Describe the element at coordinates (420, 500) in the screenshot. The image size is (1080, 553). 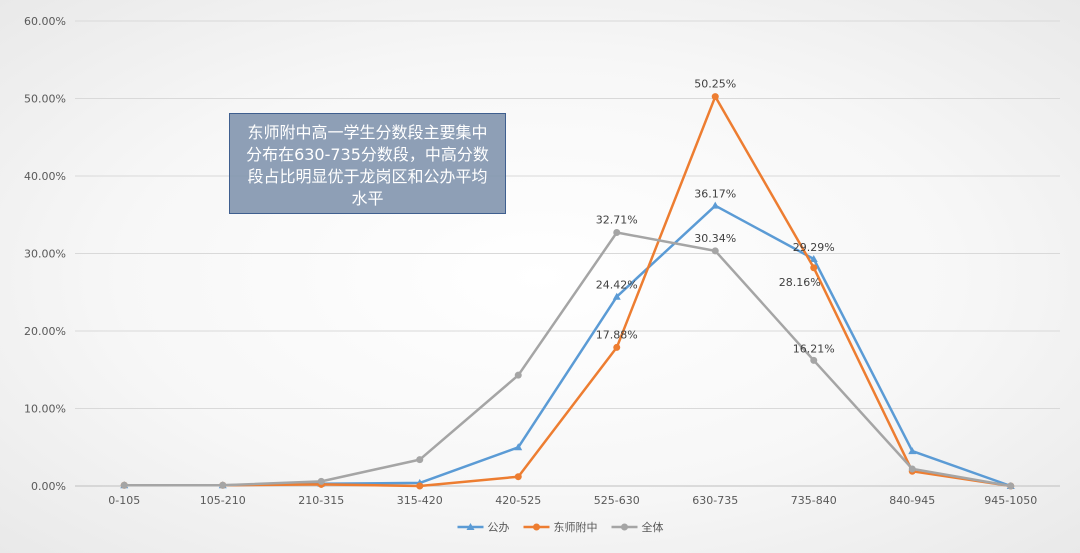
I see `x-tick-label: 315-420` at that location.